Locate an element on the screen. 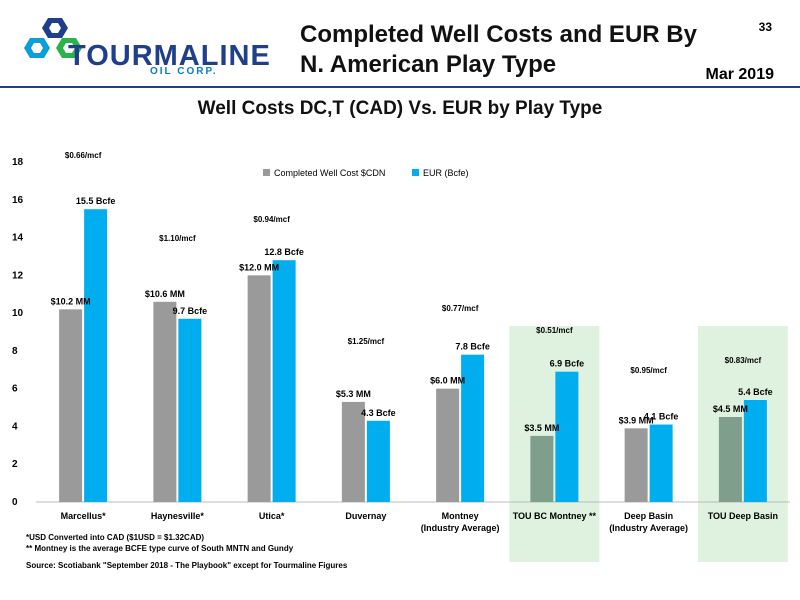  cost-per-mcf-label: $0.94/mcf is located at coordinates (271, 219).